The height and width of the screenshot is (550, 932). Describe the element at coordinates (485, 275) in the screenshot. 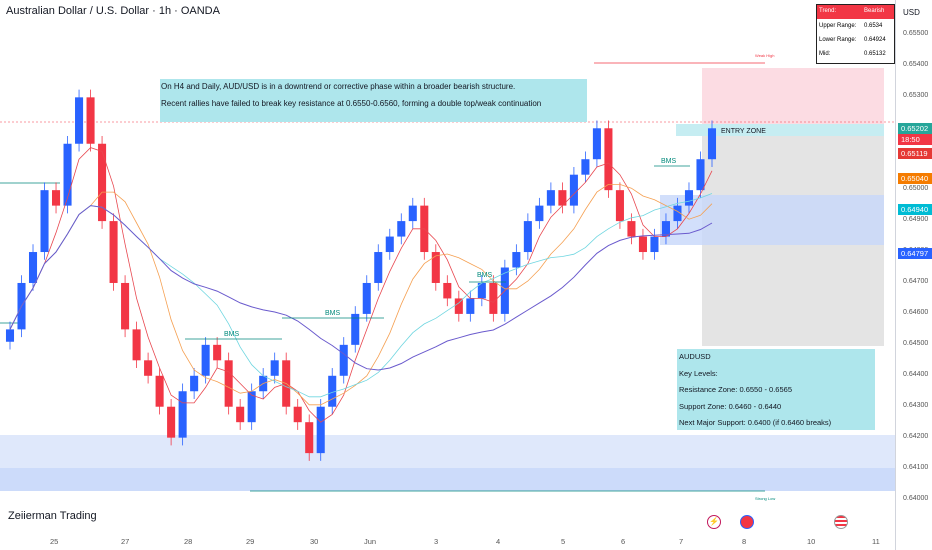

I see `bms-label-3: BMS` at that location.